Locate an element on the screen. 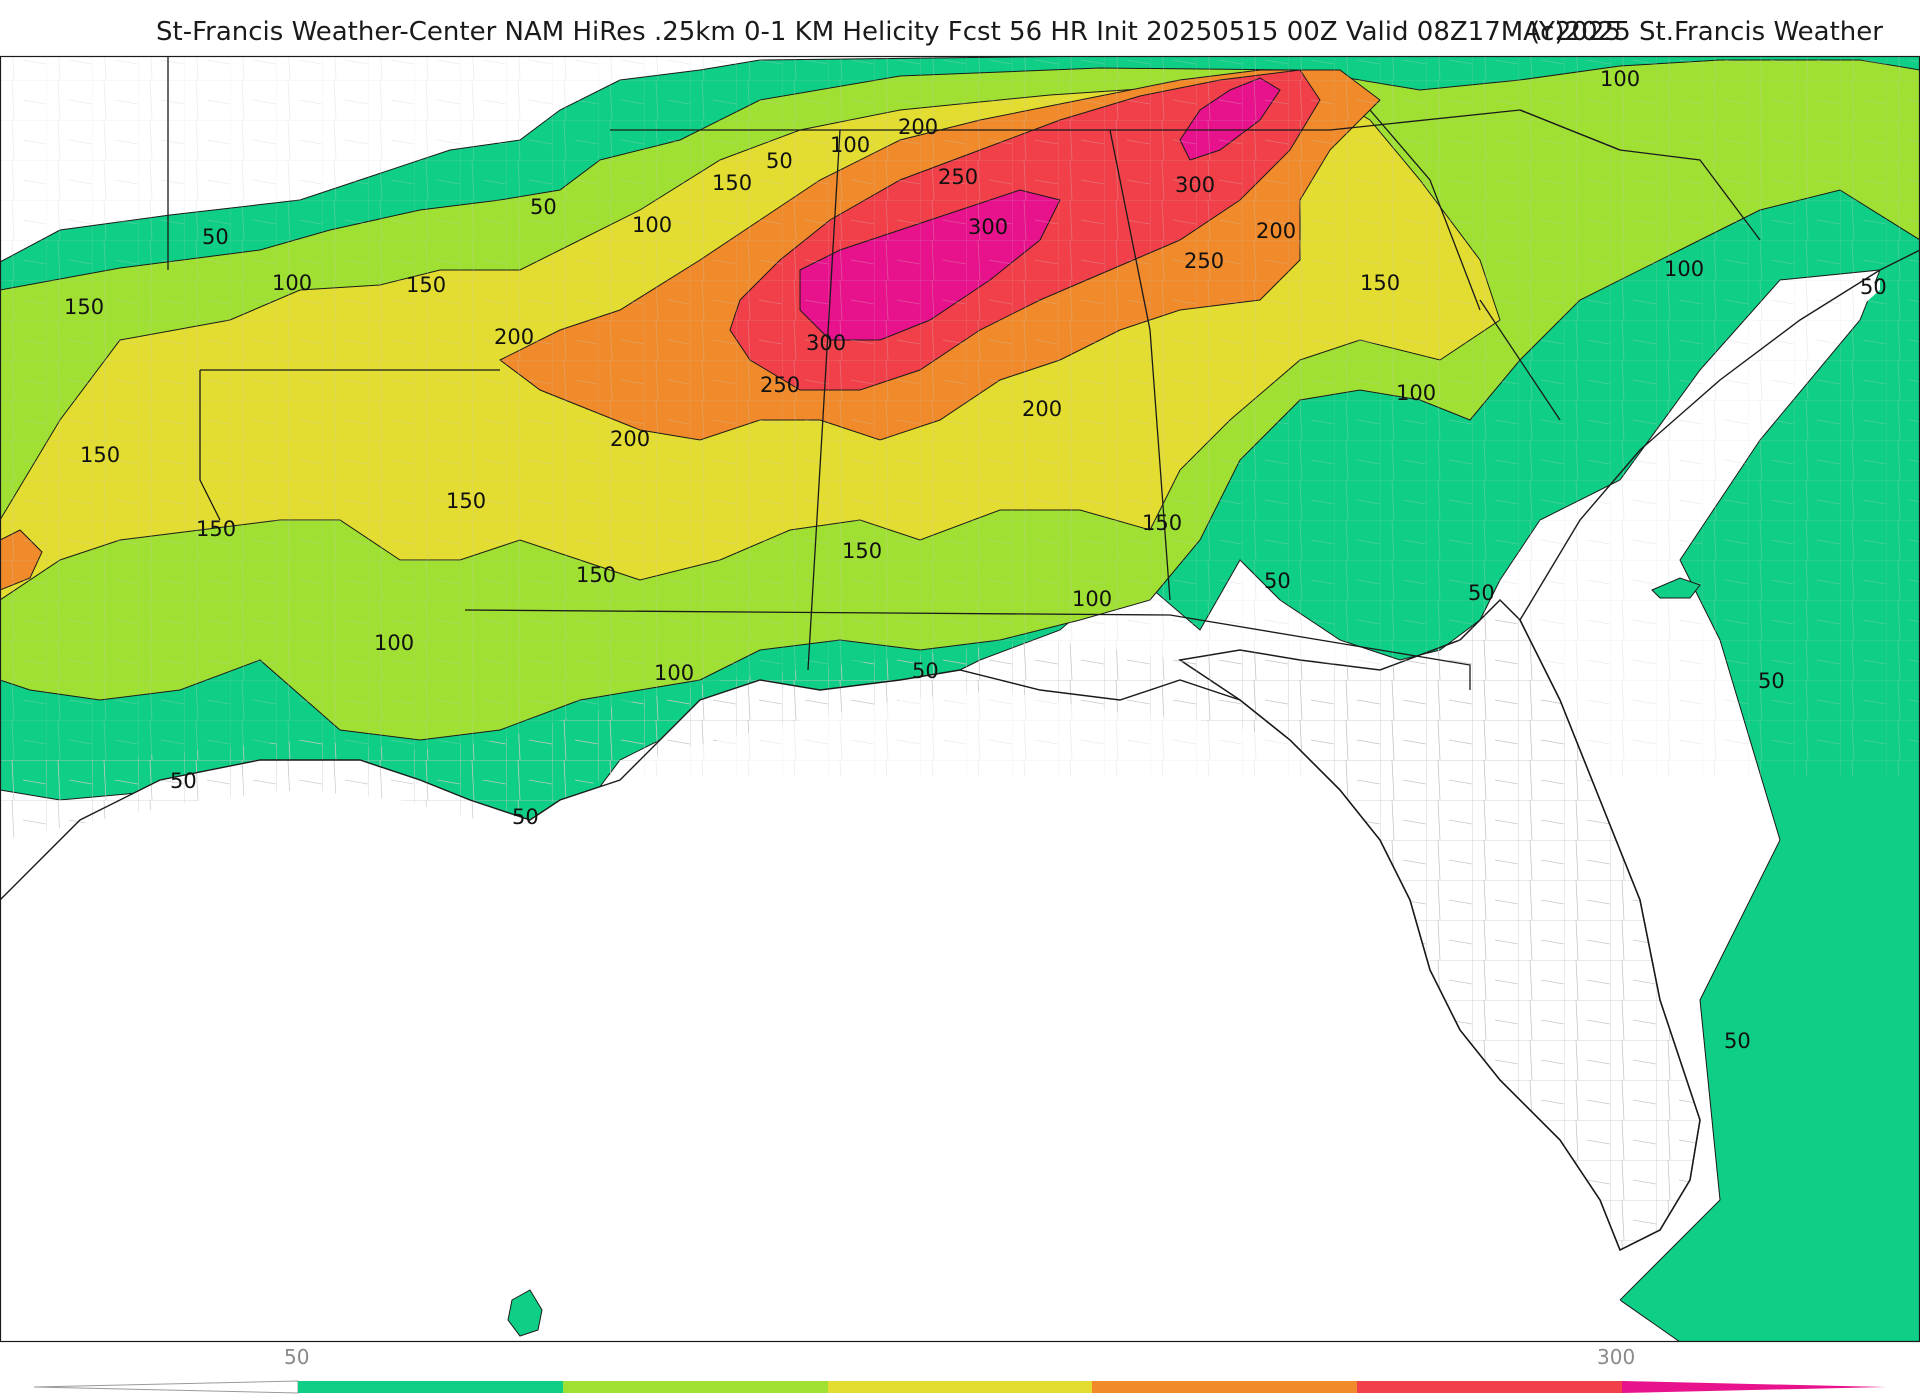 The height and width of the screenshot is (1400, 1920). colorbar-extend-max is located at coordinates (1754, 1387).